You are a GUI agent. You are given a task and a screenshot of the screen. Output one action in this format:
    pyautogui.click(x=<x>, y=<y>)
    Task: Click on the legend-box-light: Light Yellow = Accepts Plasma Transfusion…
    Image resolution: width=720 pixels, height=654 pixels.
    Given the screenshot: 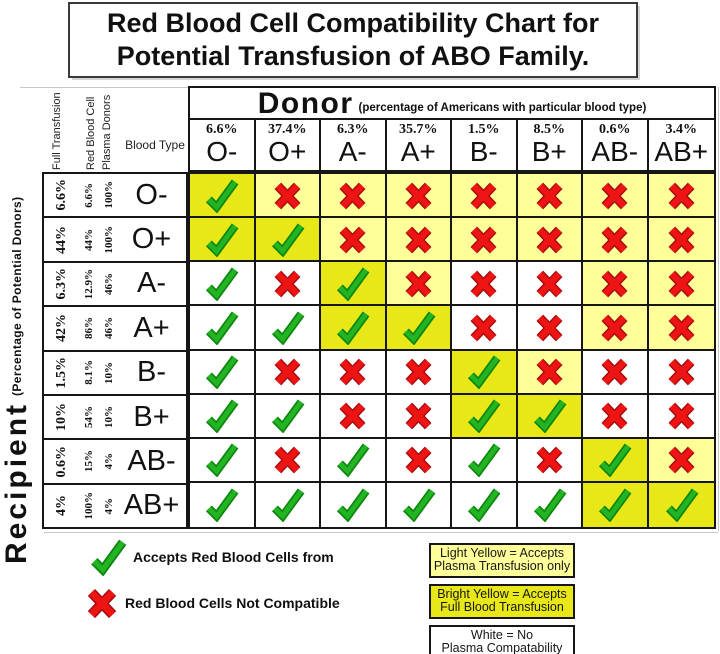 What is the action you would take?
    pyautogui.click(x=502, y=560)
    